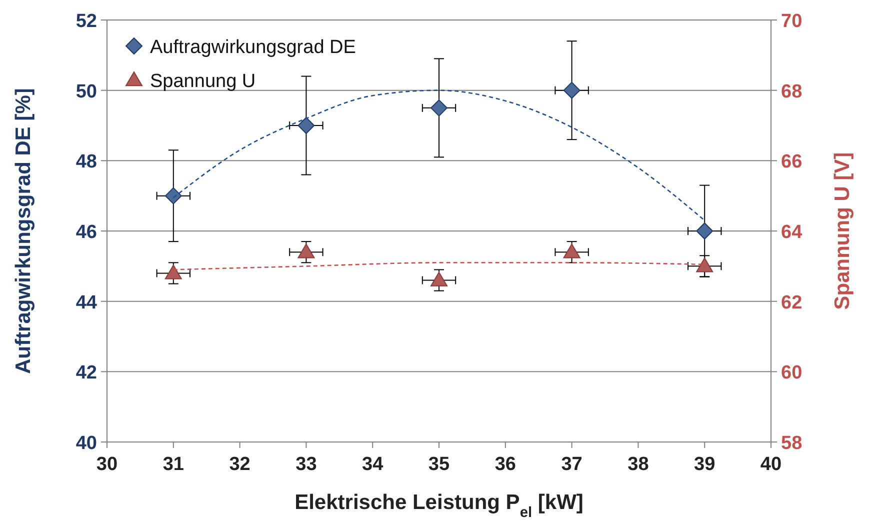  I want to click on y-tick-label: 48, so click(86, 162).